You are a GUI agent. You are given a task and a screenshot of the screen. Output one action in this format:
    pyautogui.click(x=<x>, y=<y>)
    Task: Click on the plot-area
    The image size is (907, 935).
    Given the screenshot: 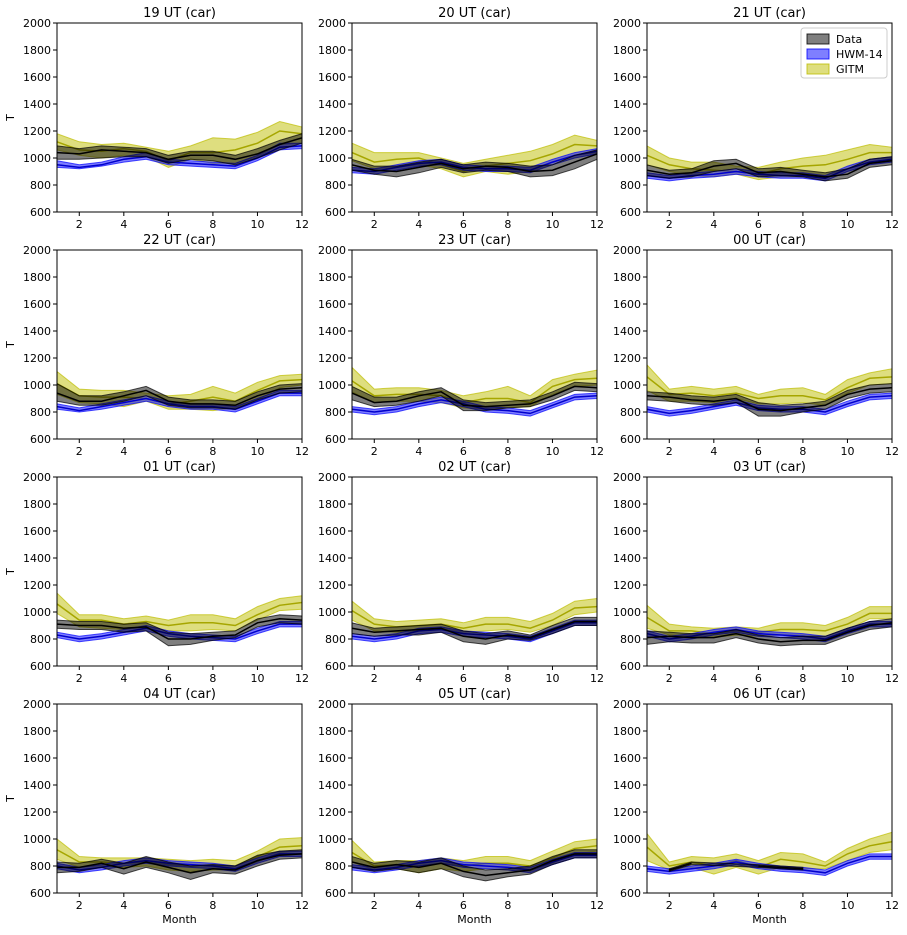 What is the action you would take?
    pyautogui.click(x=474, y=156)
    